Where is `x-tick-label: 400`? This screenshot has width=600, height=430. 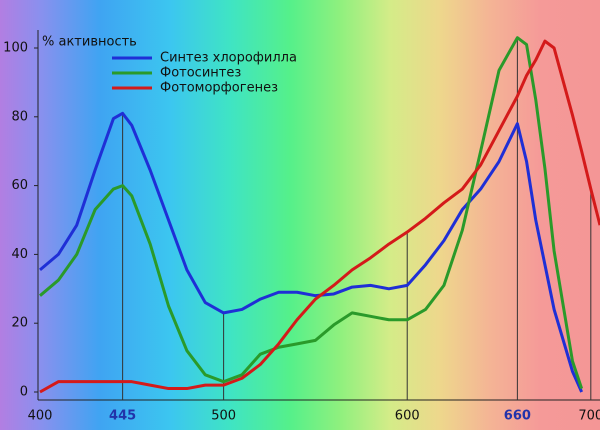
x-tick-label: 400 is located at coordinates (40, 416).